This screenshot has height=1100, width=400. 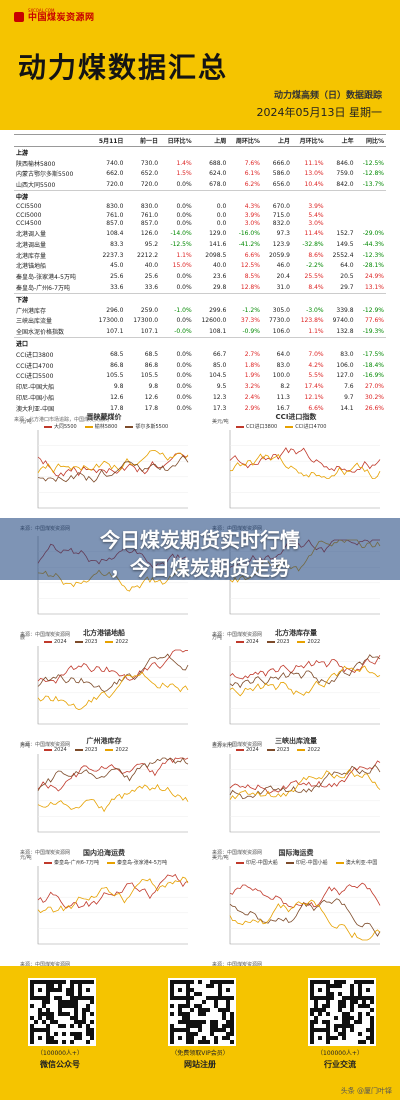 What do you see at coordinates (111, 321) in the screenshot?
I see `table-cell: 17300.0` at bounding box center [111, 321].